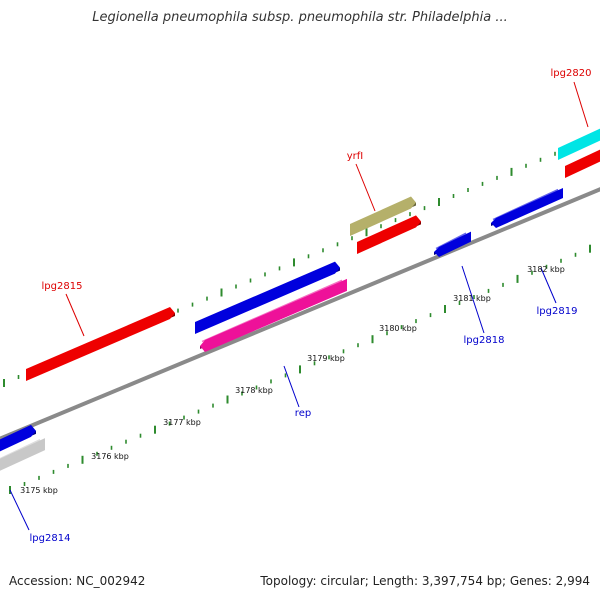  I want to click on tick-label: 3178 kbp, so click(254, 390).